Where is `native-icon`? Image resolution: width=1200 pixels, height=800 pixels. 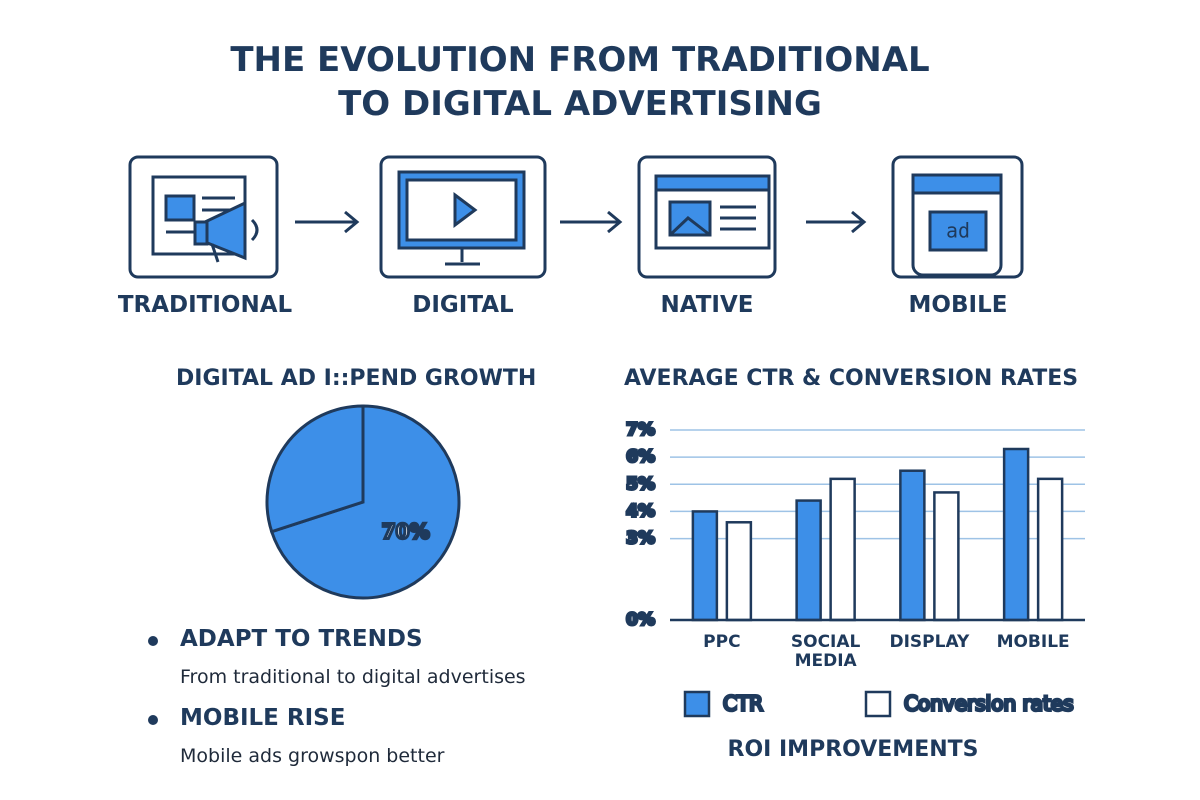
native-icon is located at coordinates (707, 217).